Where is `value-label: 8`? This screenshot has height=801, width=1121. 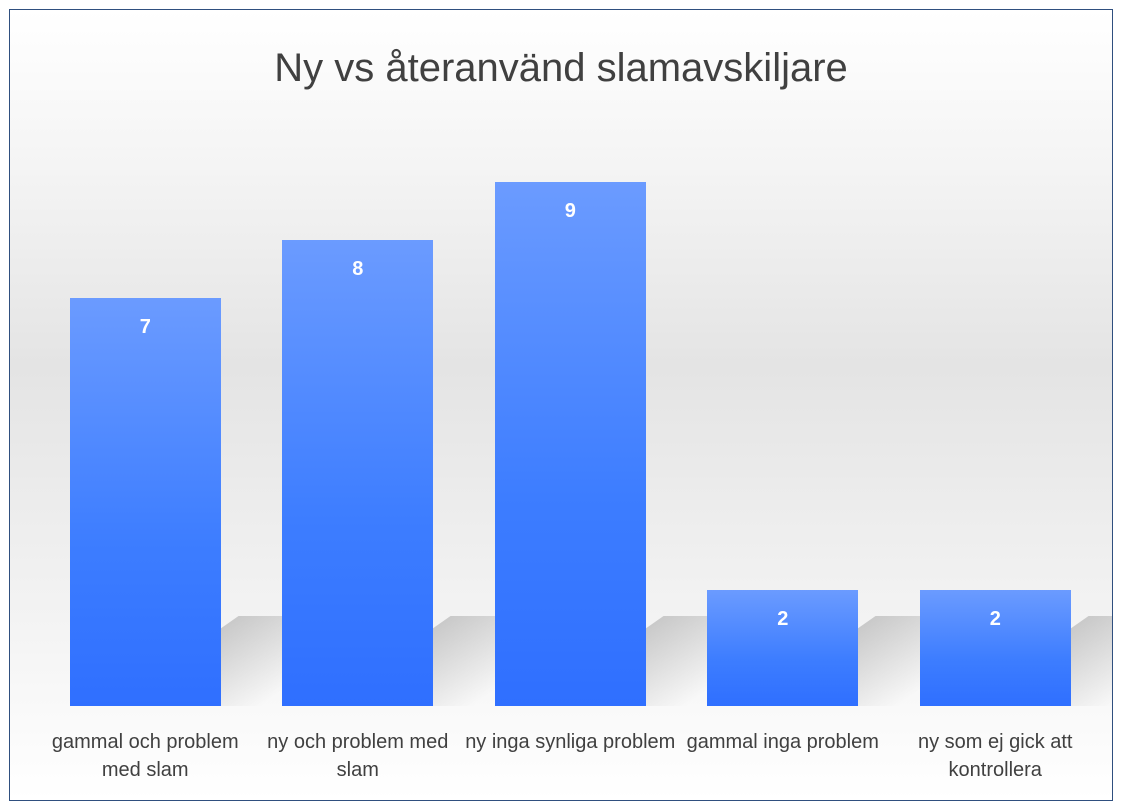 value-label: 8 is located at coordinates (358, 269).